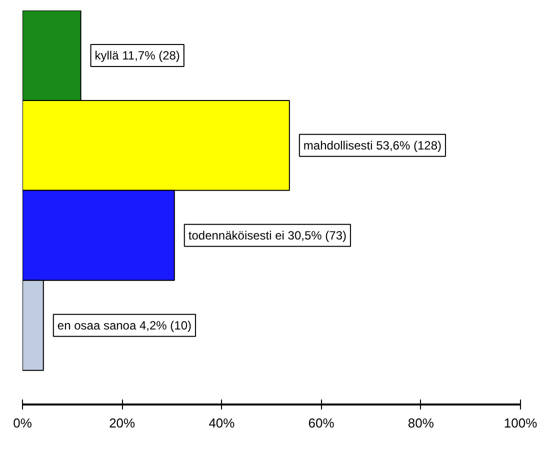  What do you see at coordinates (421, 423) in the screenshot?
I see `x-tick-label: 80%` at bounding box center [421, 423].